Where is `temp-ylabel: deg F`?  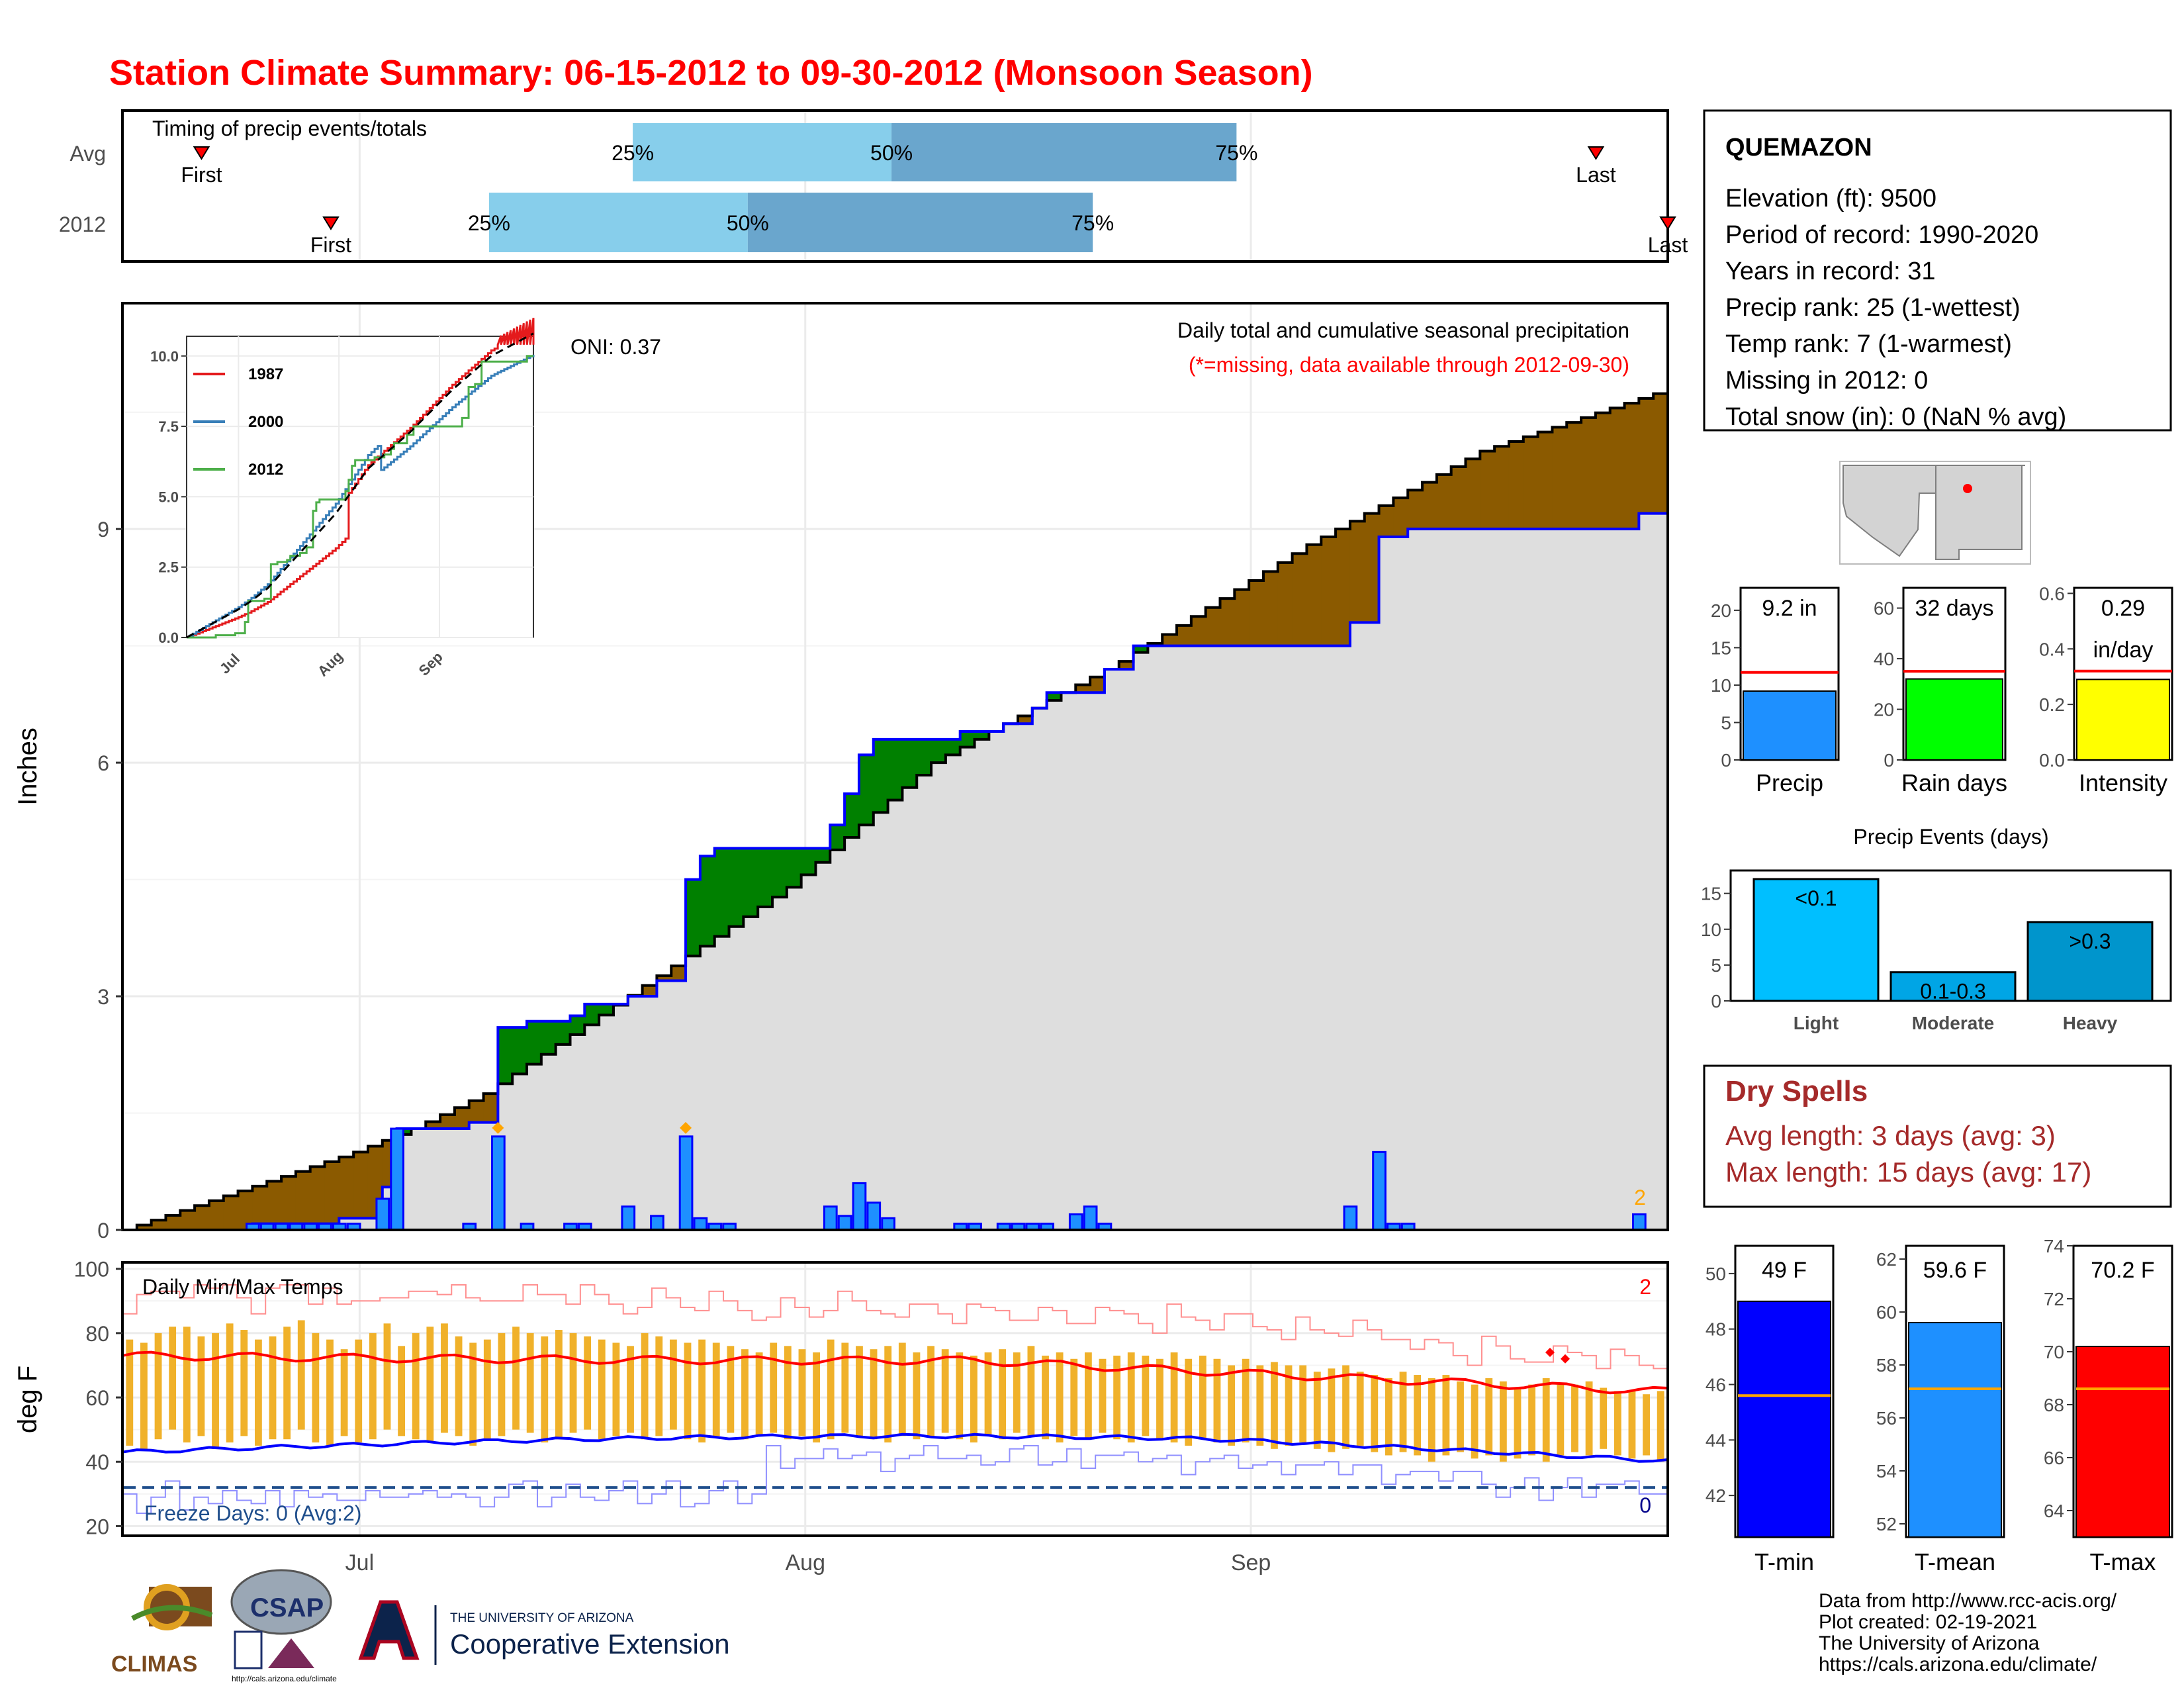
temp-ylabel: deg F is located at coordinates (28, 1399).